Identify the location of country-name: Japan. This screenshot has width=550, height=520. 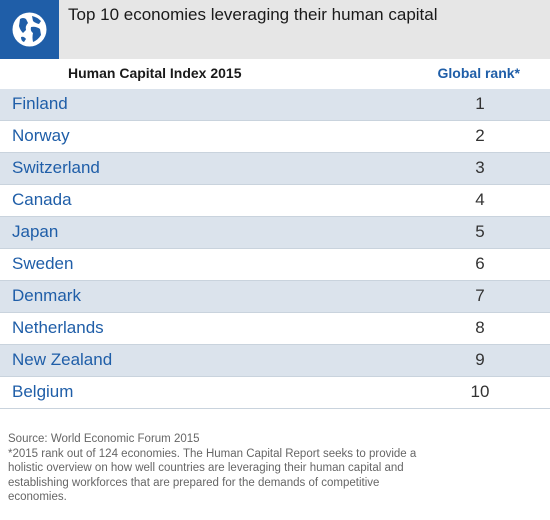
(35, 231).